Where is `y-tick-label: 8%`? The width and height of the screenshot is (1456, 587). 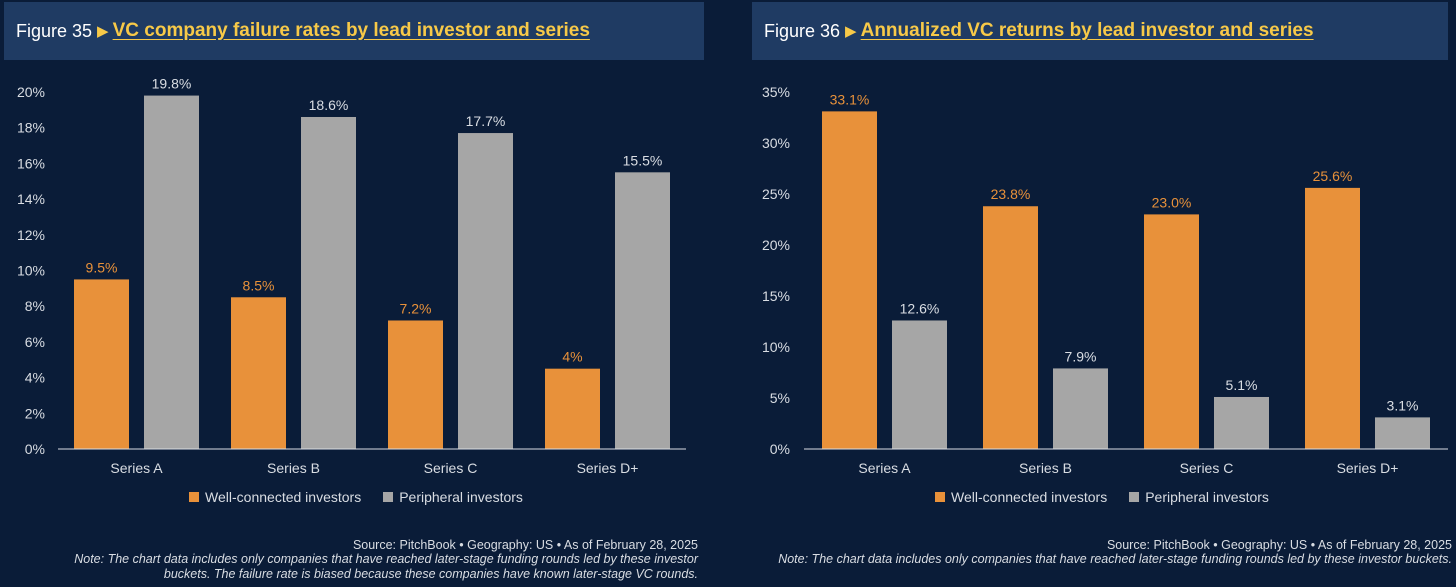 y-tick-label: 8% is located at coordinates (35, 306).